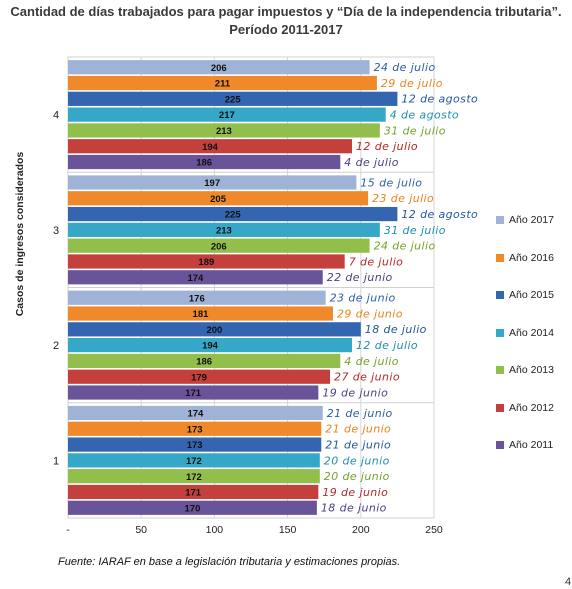 The height and width of the screenshot is (589, 572). Describe the element at coordinates (531, 370) in the screenshot. I see `legend-label: Año 2013` at that location.